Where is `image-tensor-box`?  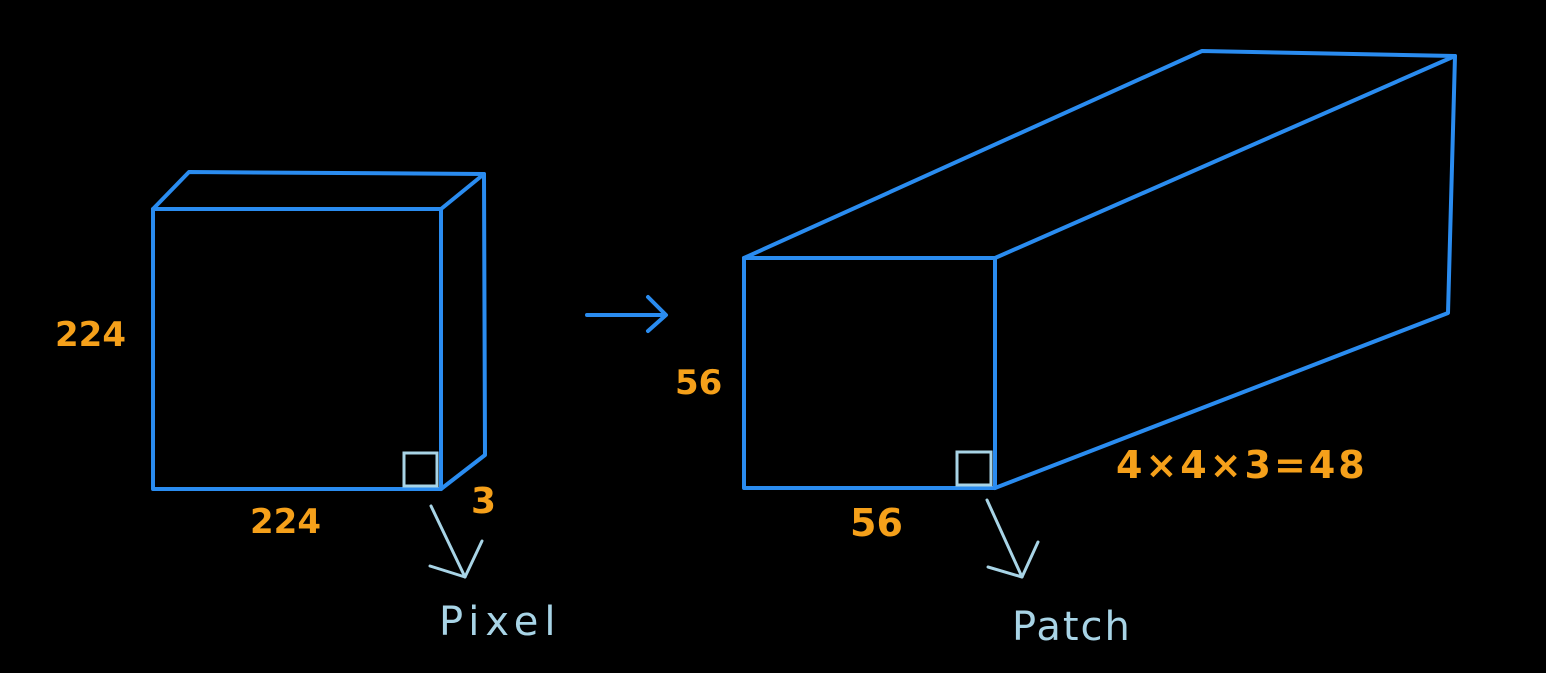 image-tensor-box is located at coordinates (319, 330).